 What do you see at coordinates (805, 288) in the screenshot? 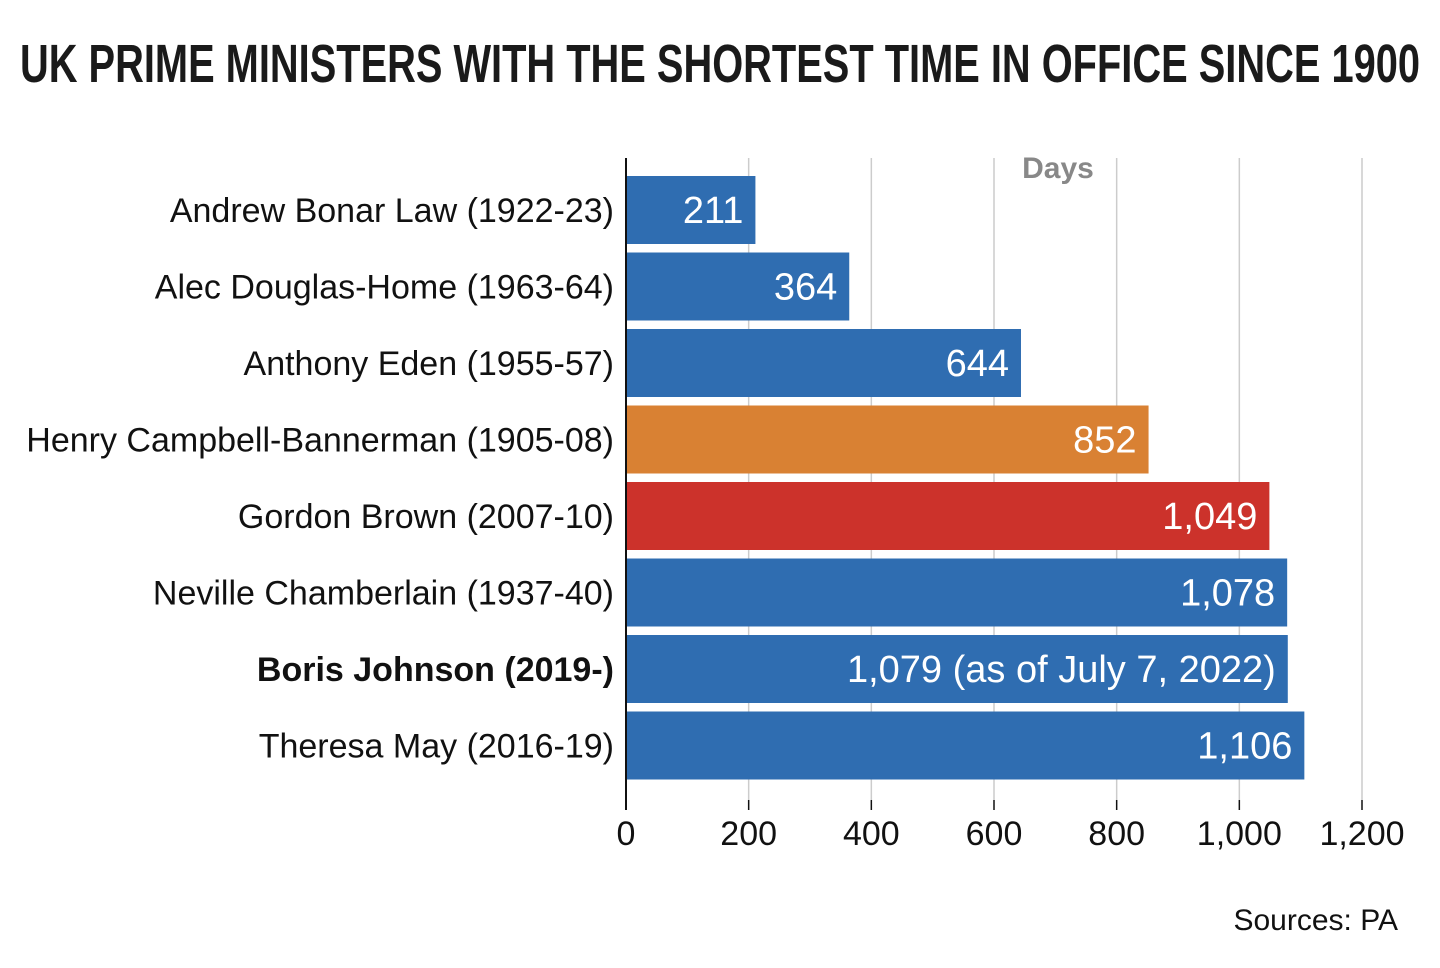
I see `bar-value-label: 364` at bounding box center [805, 288].